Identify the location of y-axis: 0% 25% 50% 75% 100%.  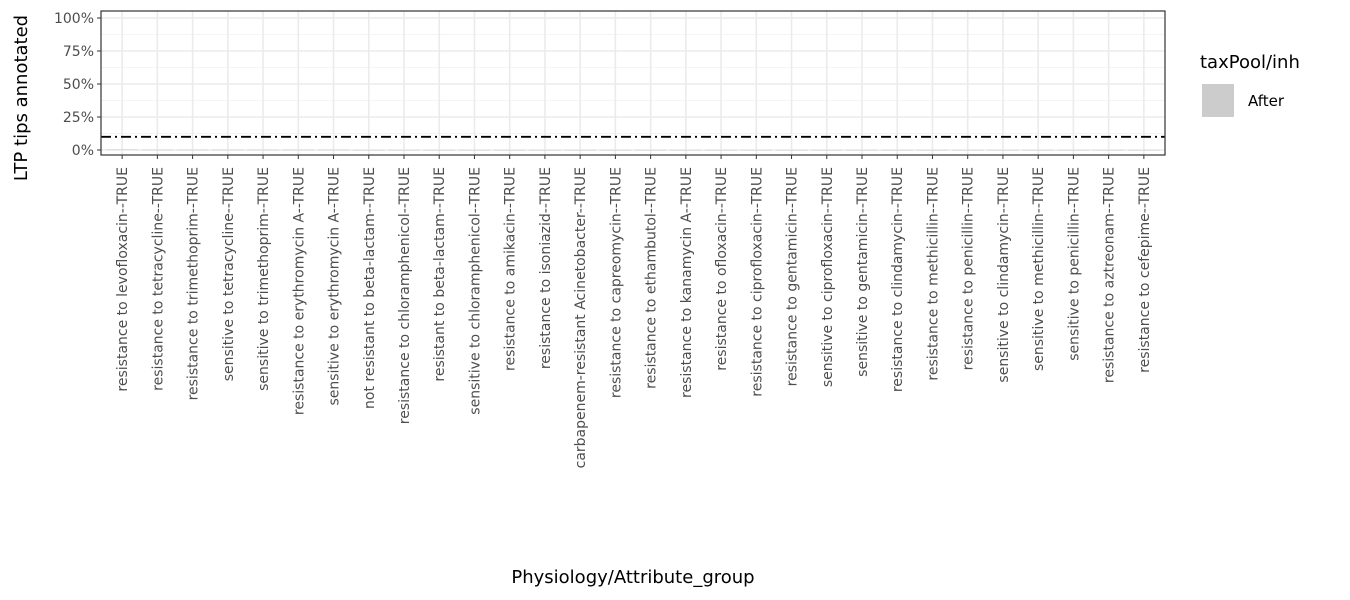
(77, 85).